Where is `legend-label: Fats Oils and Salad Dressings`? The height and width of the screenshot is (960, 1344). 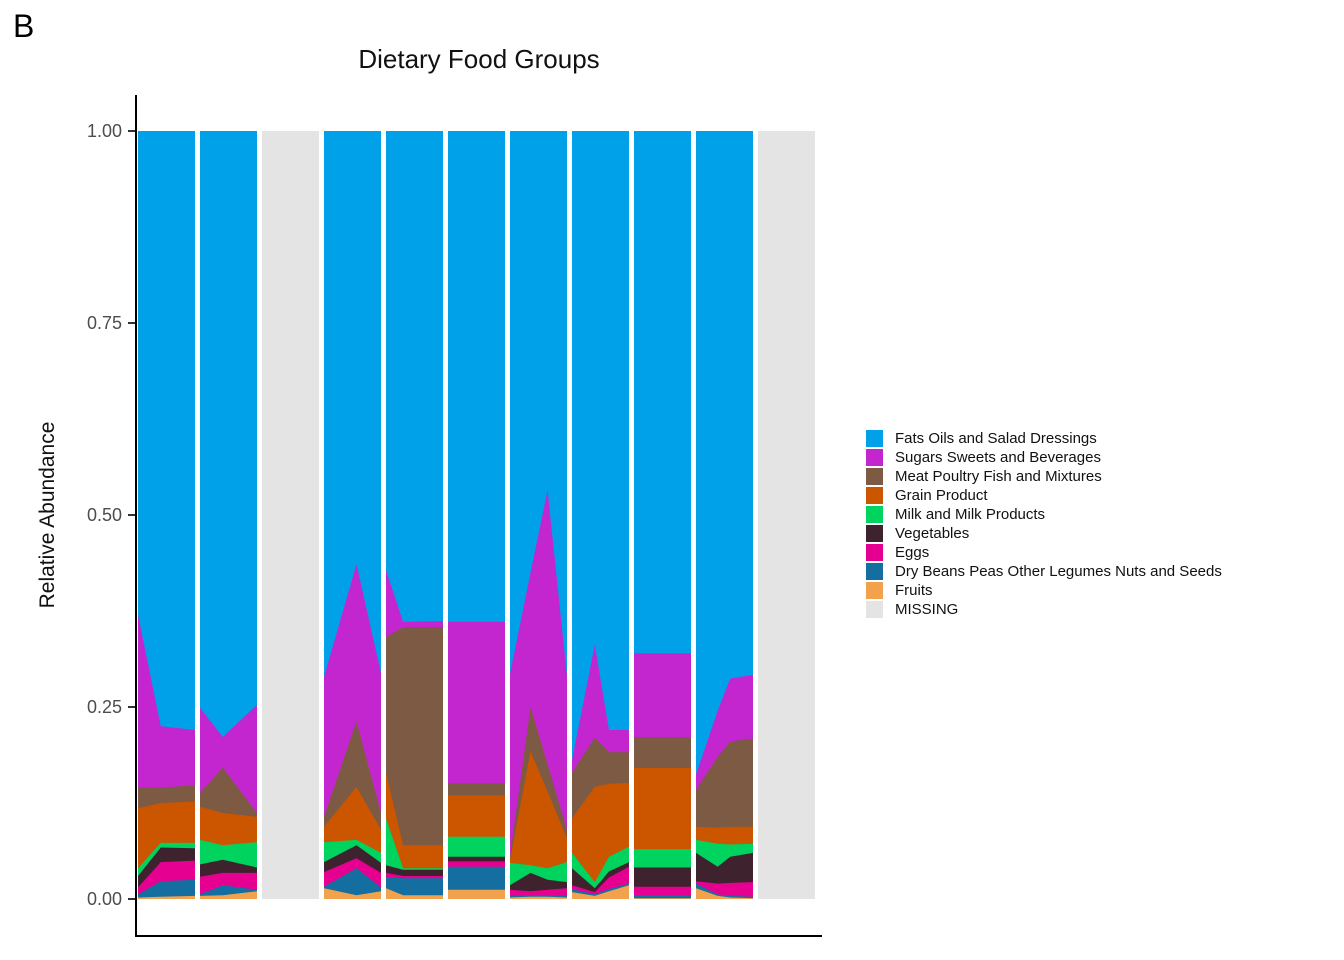 legend-label: Fats Oils and Salad Dressings is located at coordinates (996, 438).